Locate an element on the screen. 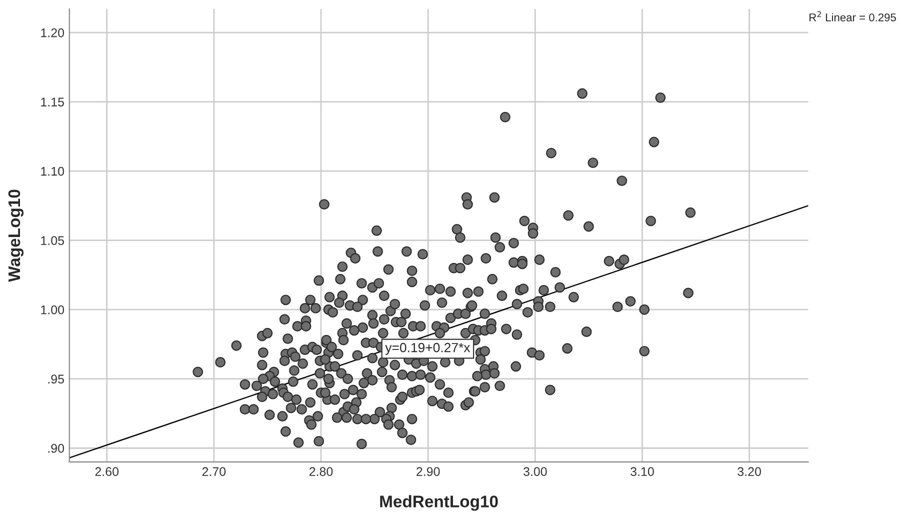  x-tick-label: 2.60 is located at coordinates (107, 471).